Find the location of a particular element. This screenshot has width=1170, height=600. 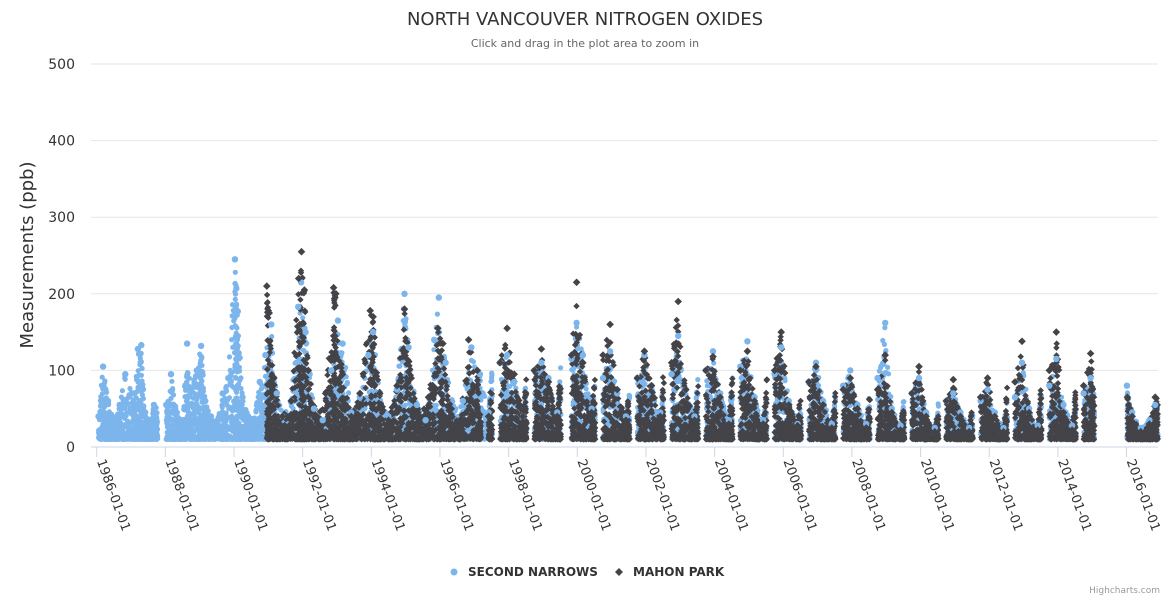

y-tick-label: 200 is located at coordinates (61, 295).